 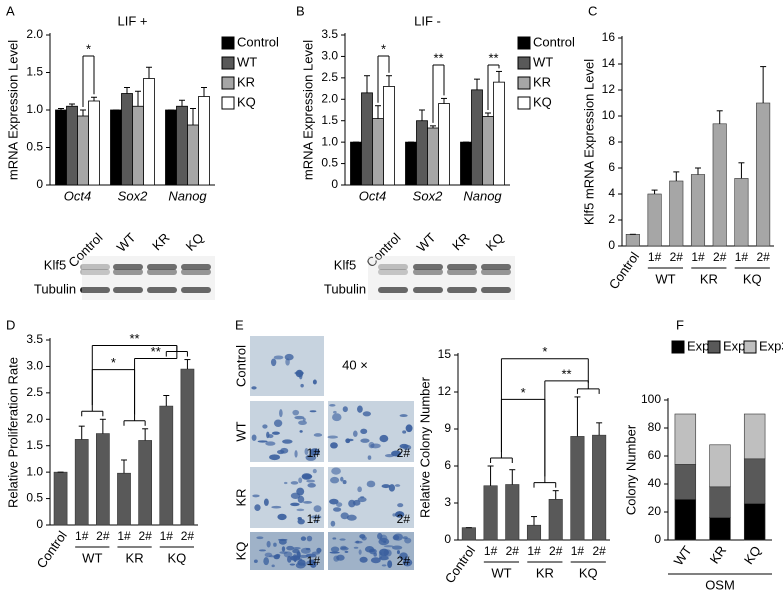 What do you see at coordinates (651, 399) in the screenshot?
I see `y-tick-label: 100` at bounding box center [651, 399].